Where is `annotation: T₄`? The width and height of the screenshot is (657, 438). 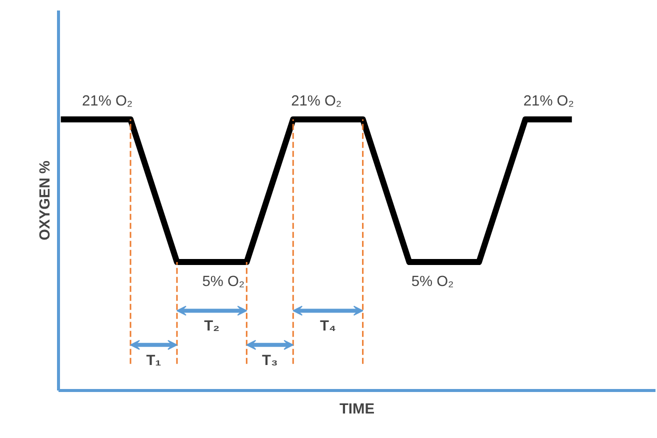 annotation: T₄ is located at coordinates (328, 326).